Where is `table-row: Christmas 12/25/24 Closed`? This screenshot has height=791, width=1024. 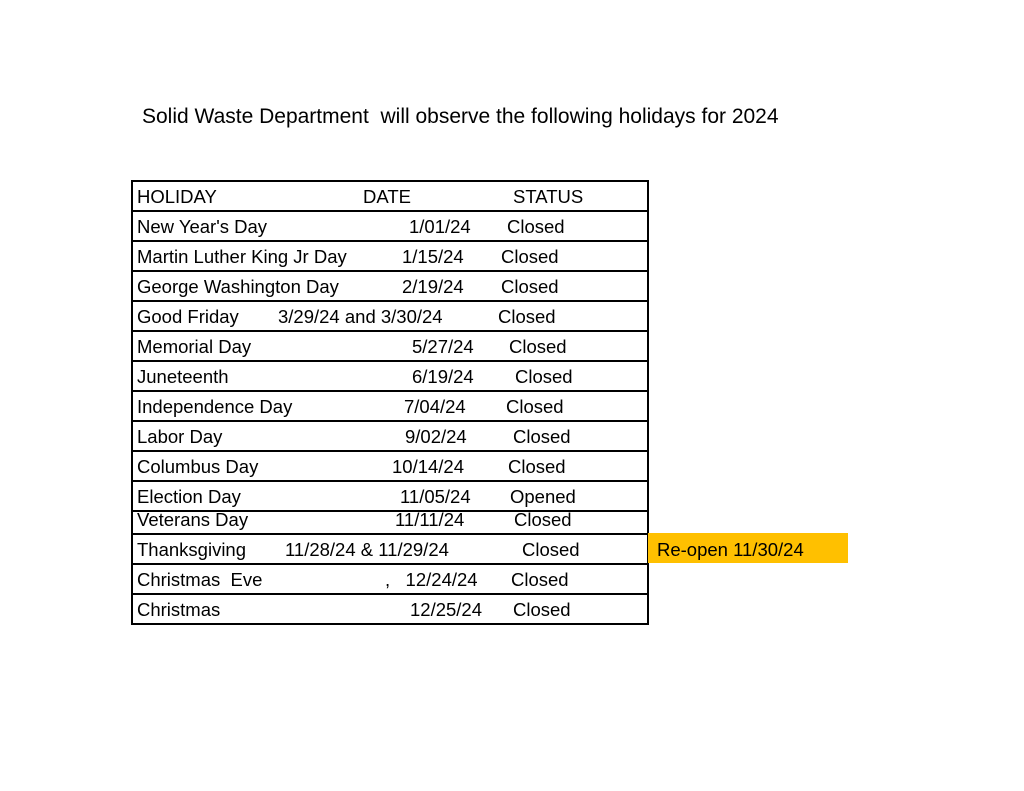
table-row: Christmas 12/25/24 Closed is located at coordinates (390, 609).